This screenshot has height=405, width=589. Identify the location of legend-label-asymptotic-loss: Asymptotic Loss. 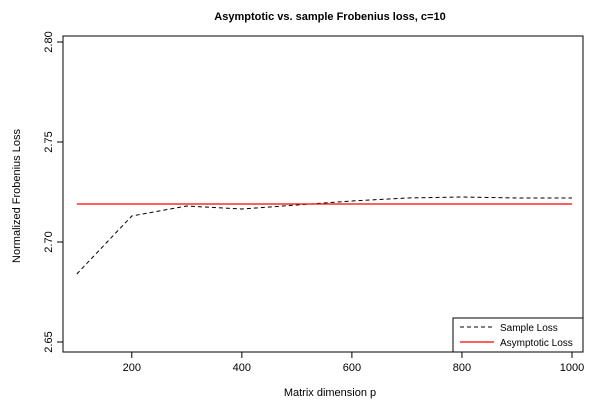
(536, 343).